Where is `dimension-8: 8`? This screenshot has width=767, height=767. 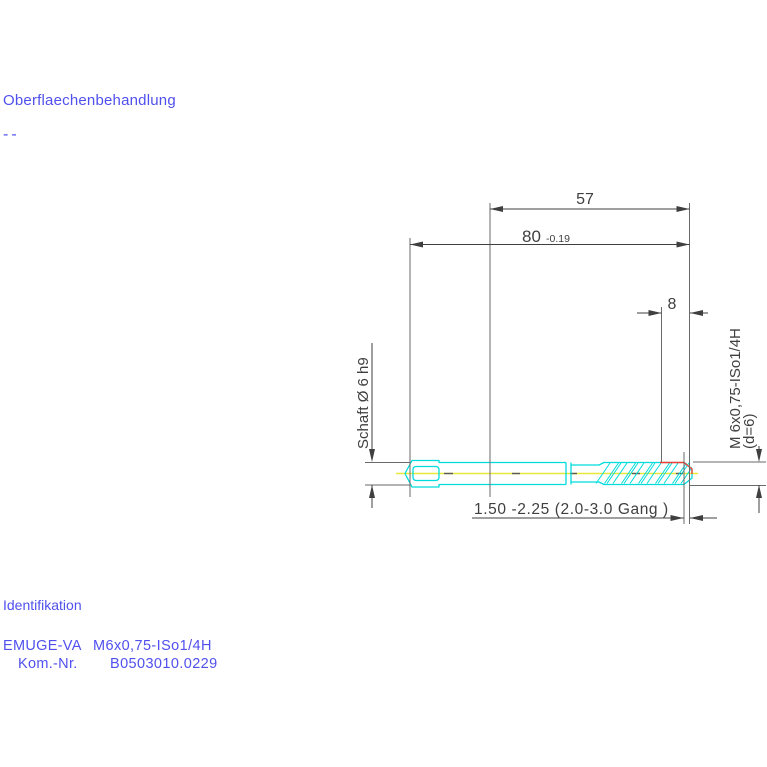 dimension-8: 8 is located at coordinates (672, 306).